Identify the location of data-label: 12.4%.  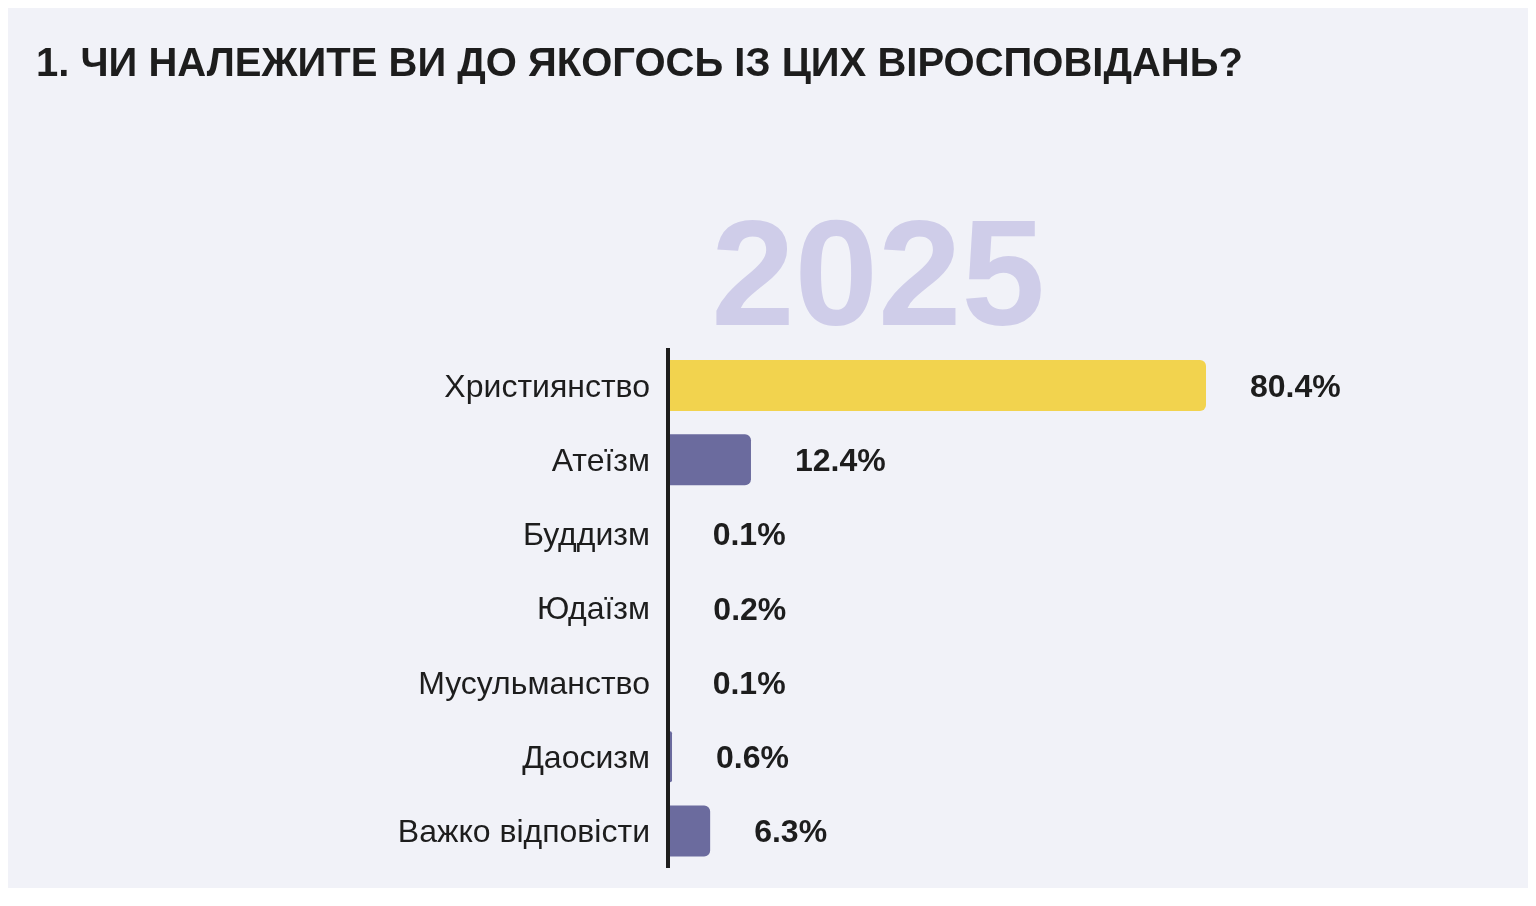
(840, 460).